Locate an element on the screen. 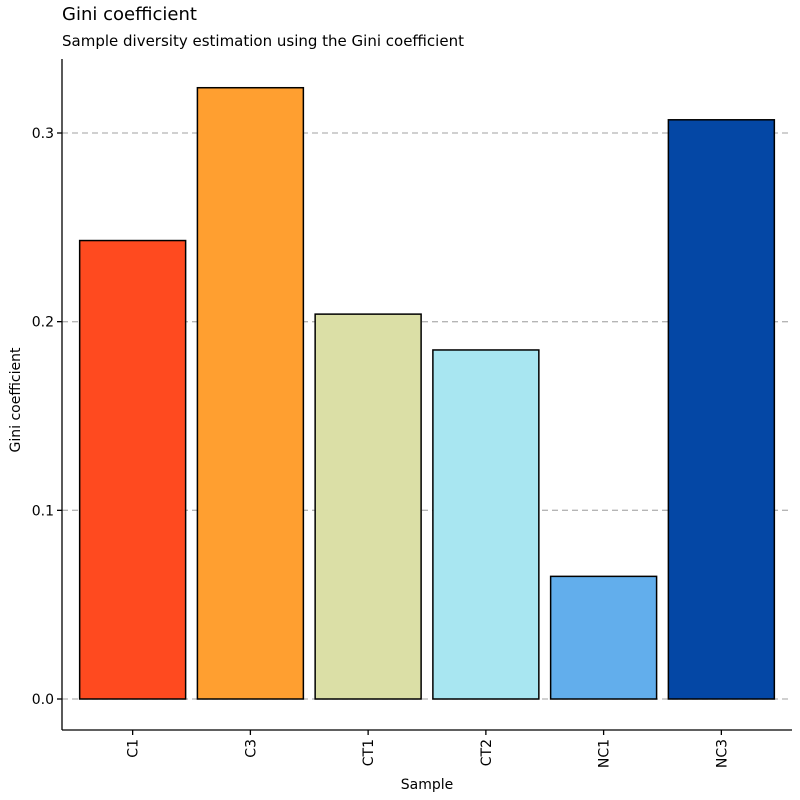 The image size is (800, 800). bar-c3 is located at coordinates (250, 393).